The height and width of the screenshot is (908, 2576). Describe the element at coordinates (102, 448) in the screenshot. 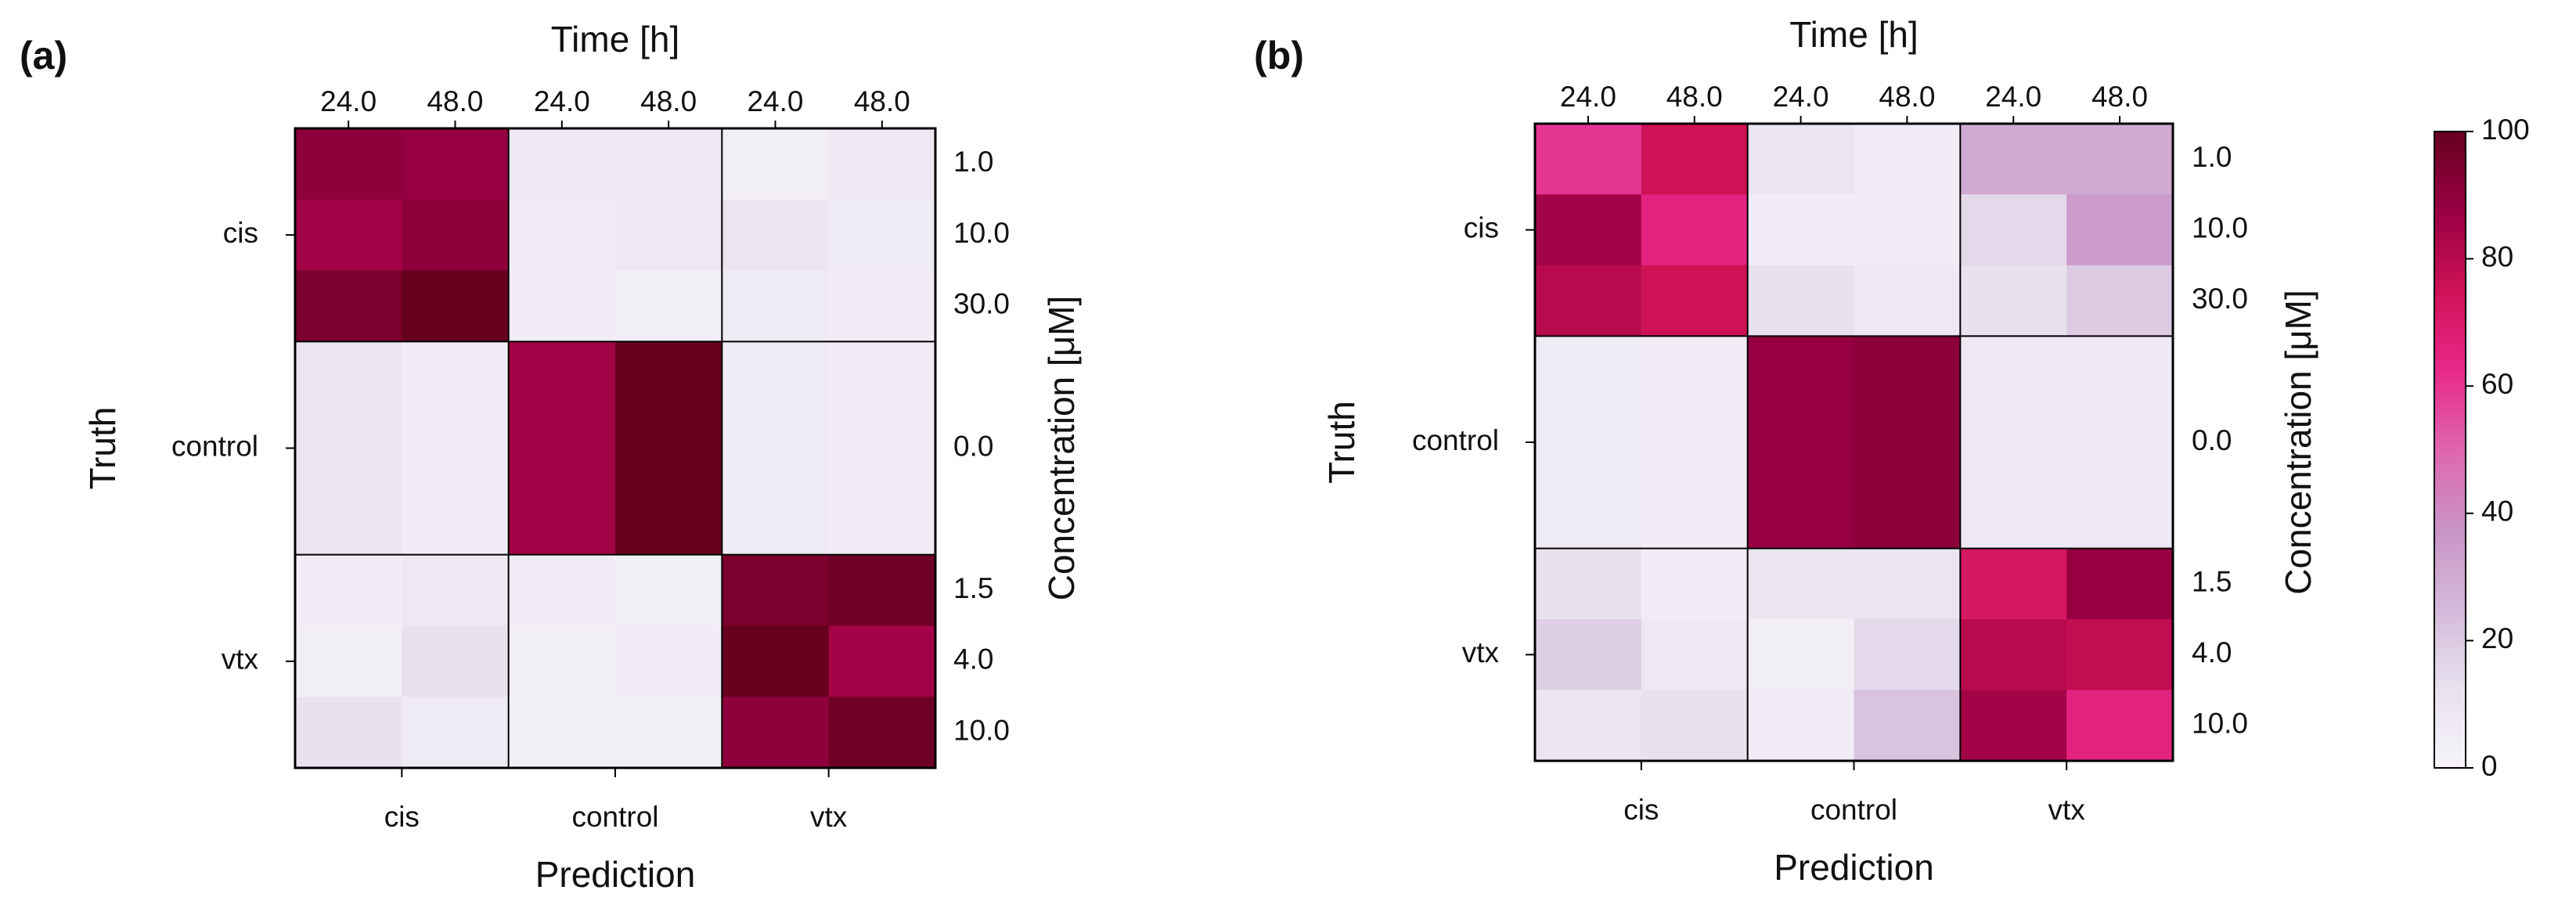

I see `y-axis-label: Truth` at that location.